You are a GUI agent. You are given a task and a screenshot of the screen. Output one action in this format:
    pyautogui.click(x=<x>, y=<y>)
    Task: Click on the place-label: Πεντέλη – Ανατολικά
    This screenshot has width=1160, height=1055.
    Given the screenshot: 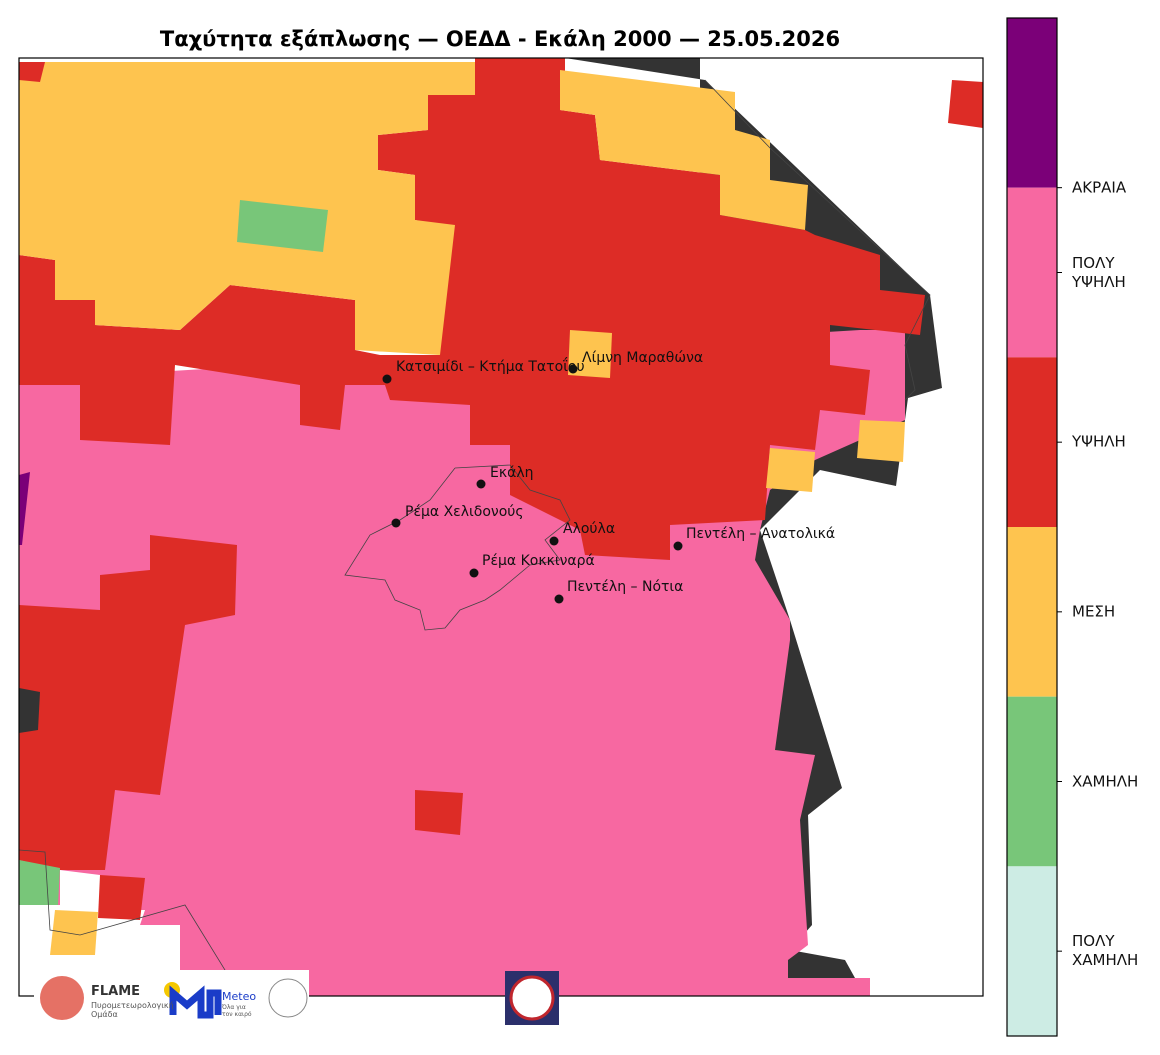 What is the action you would take?
    pyautogui.click(x=760, y=534)
    